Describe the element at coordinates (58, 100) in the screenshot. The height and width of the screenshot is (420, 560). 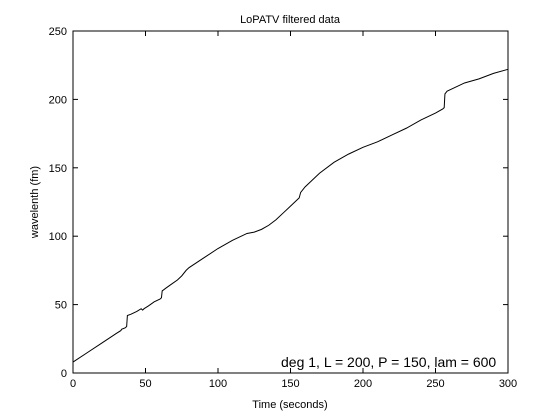
I see `y-tick-label: 200` at that location.